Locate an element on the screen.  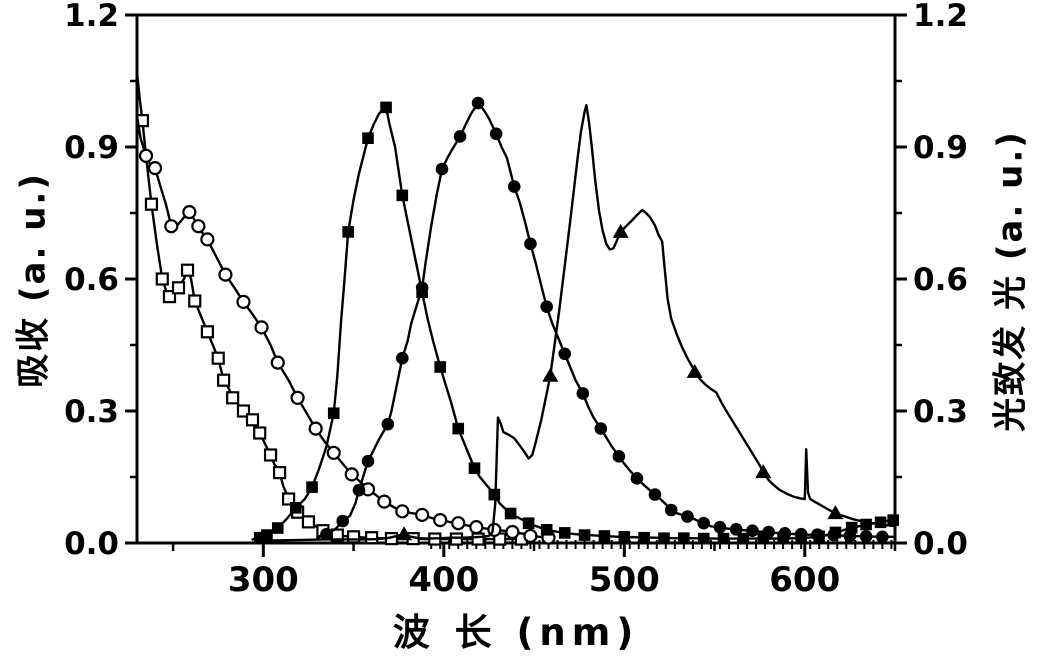
x-tick-label-500: 500 is located at coordinates (624, 580).